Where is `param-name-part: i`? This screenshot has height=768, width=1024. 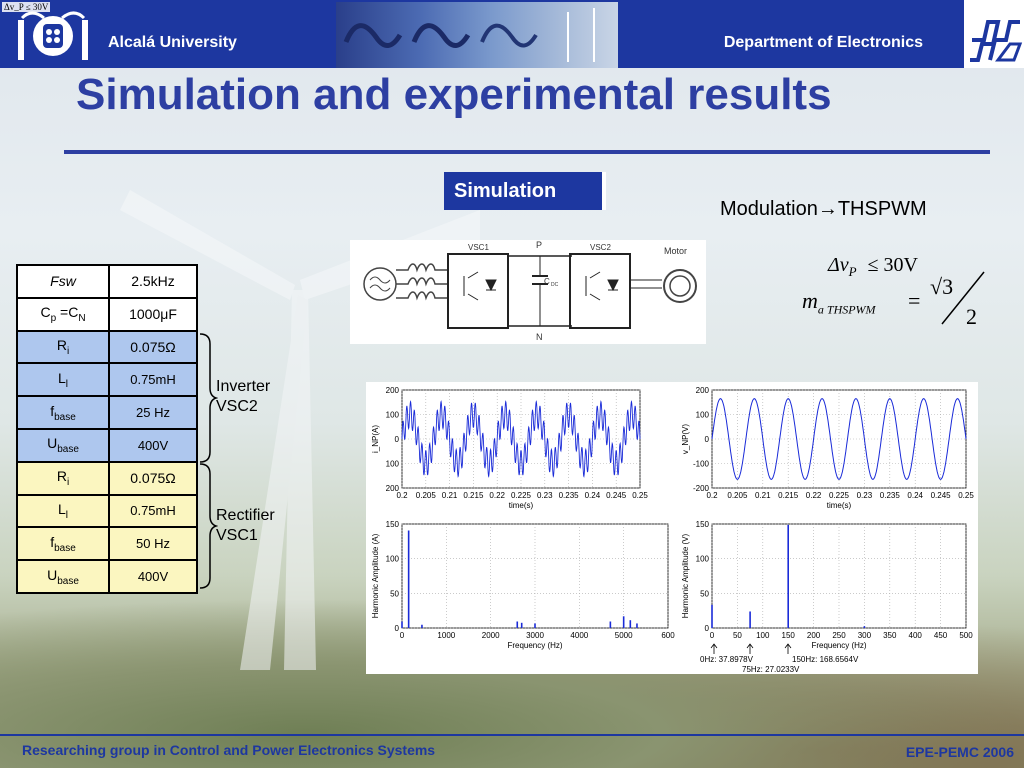 param-name-part: i is located at coordinates (68, 351).